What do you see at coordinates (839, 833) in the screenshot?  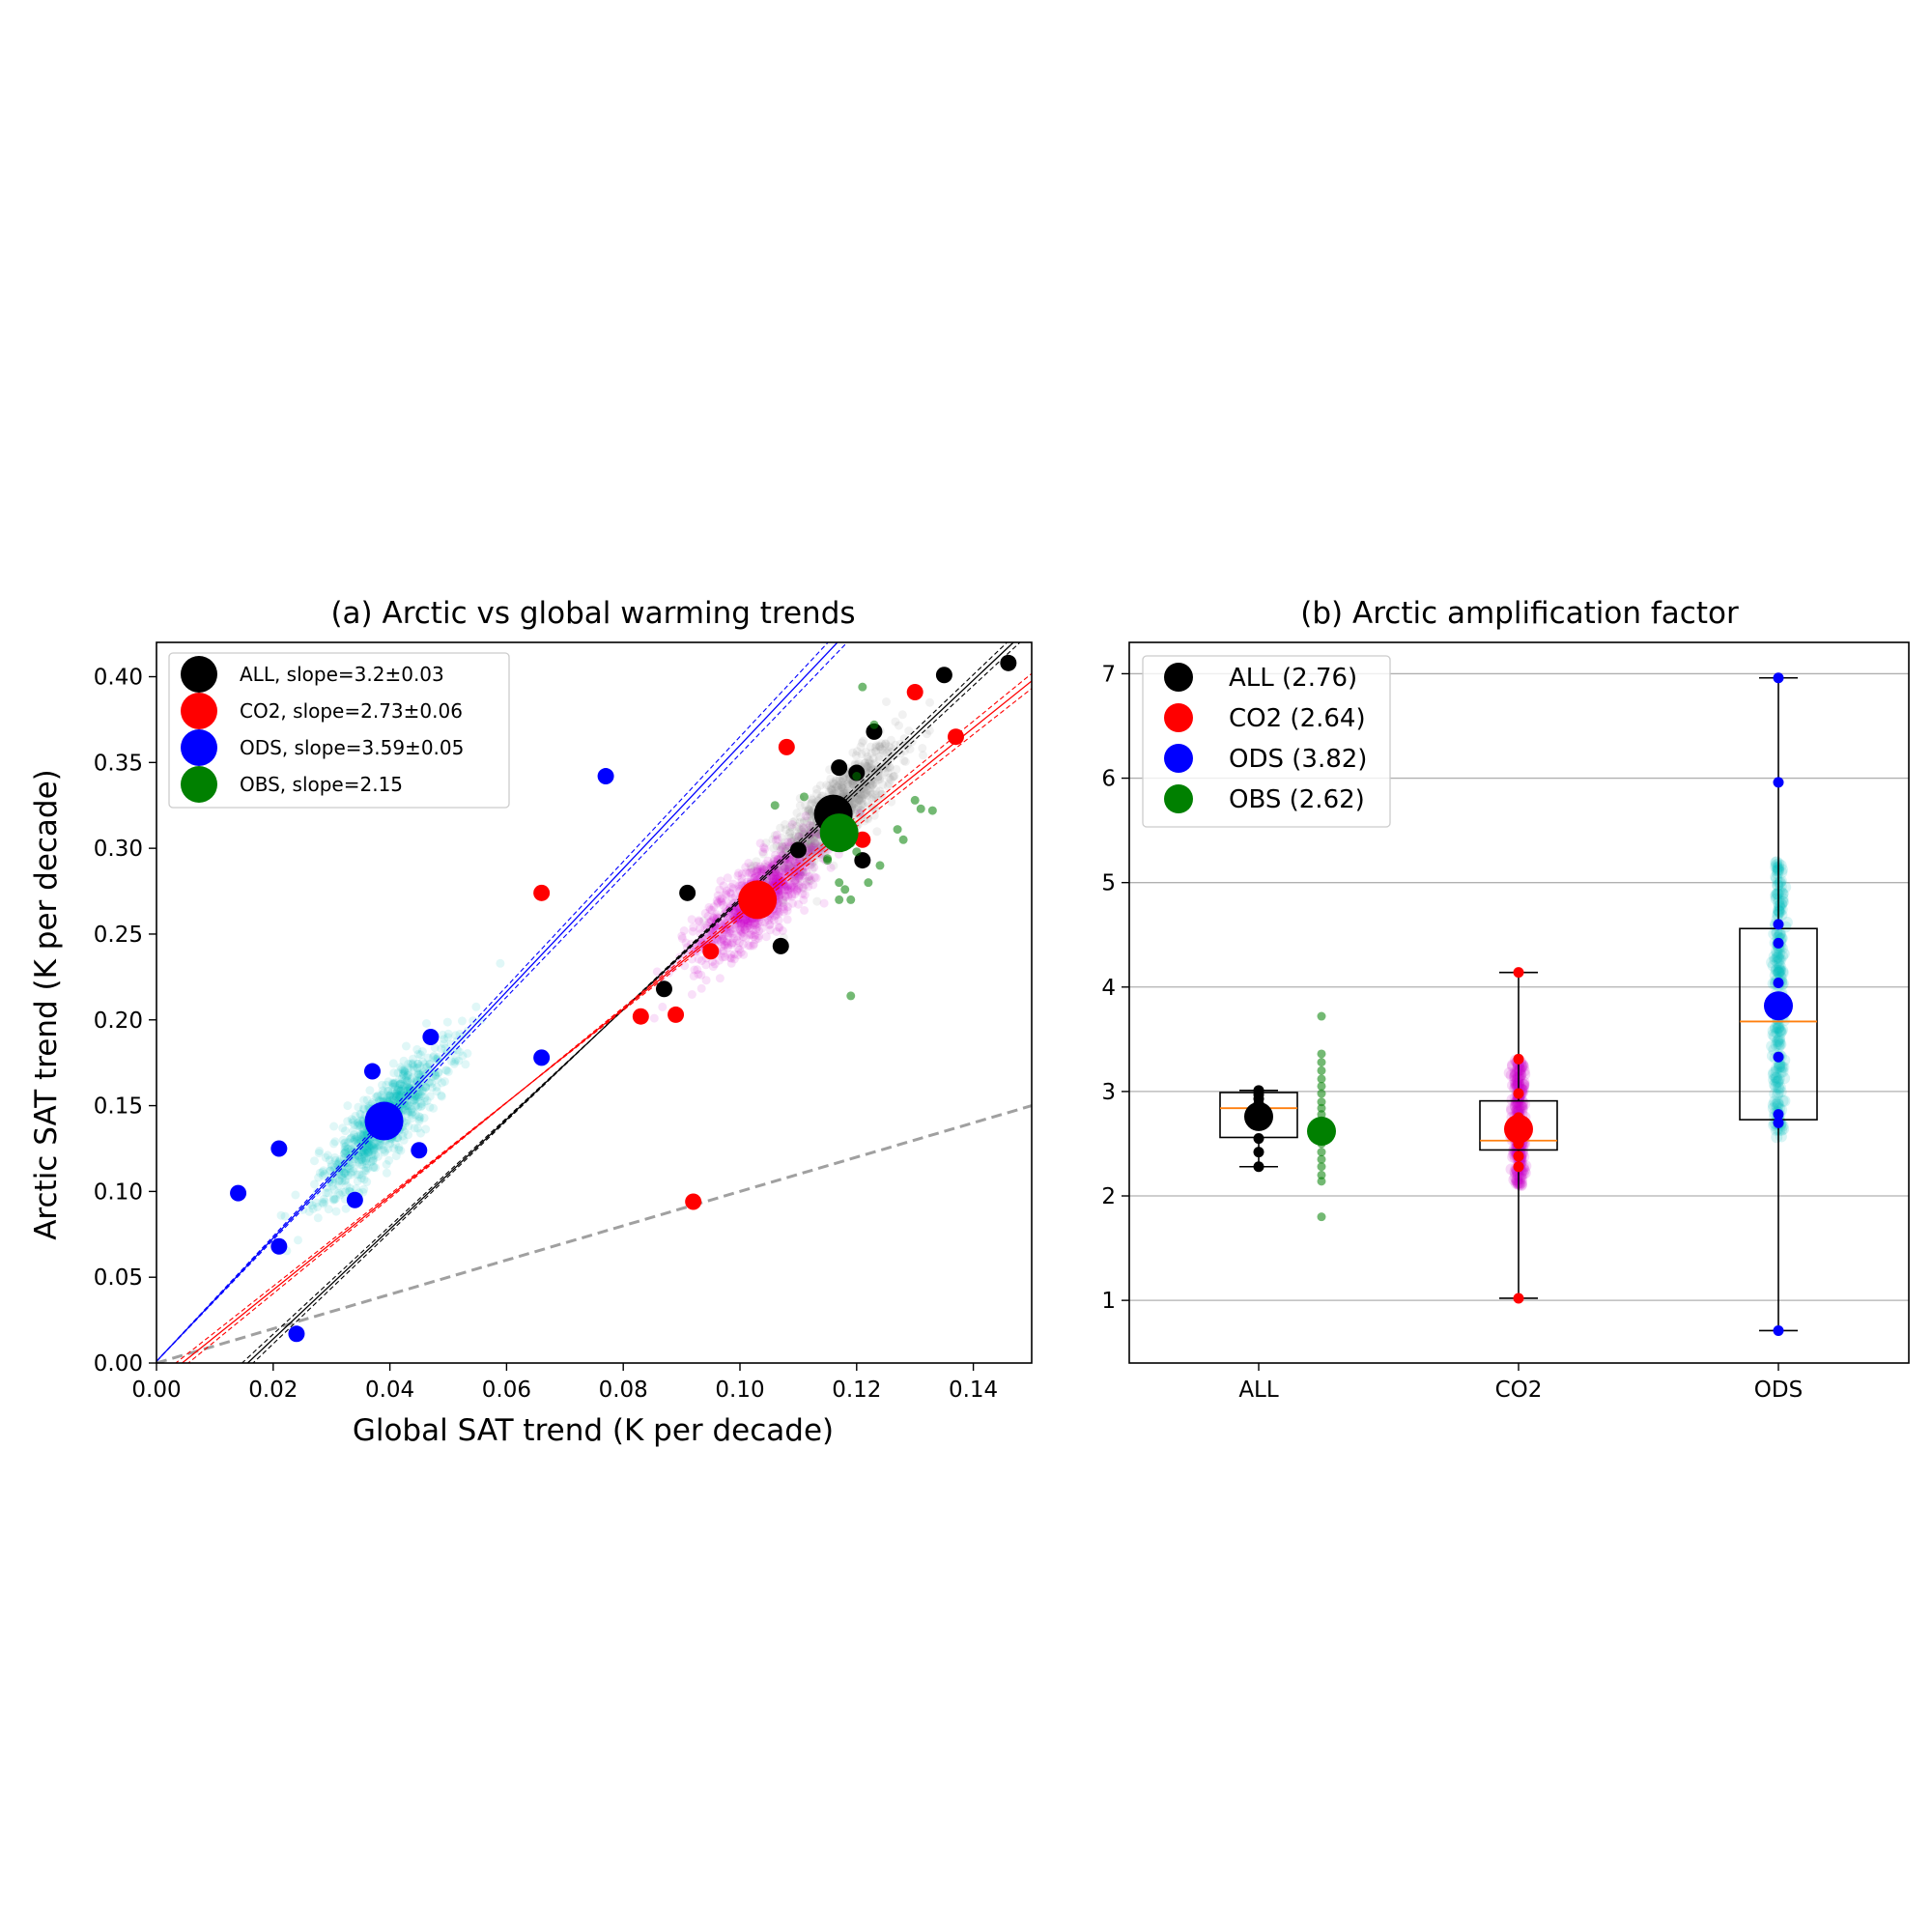 I see `mean-obs` at bounding box center [839, 833].